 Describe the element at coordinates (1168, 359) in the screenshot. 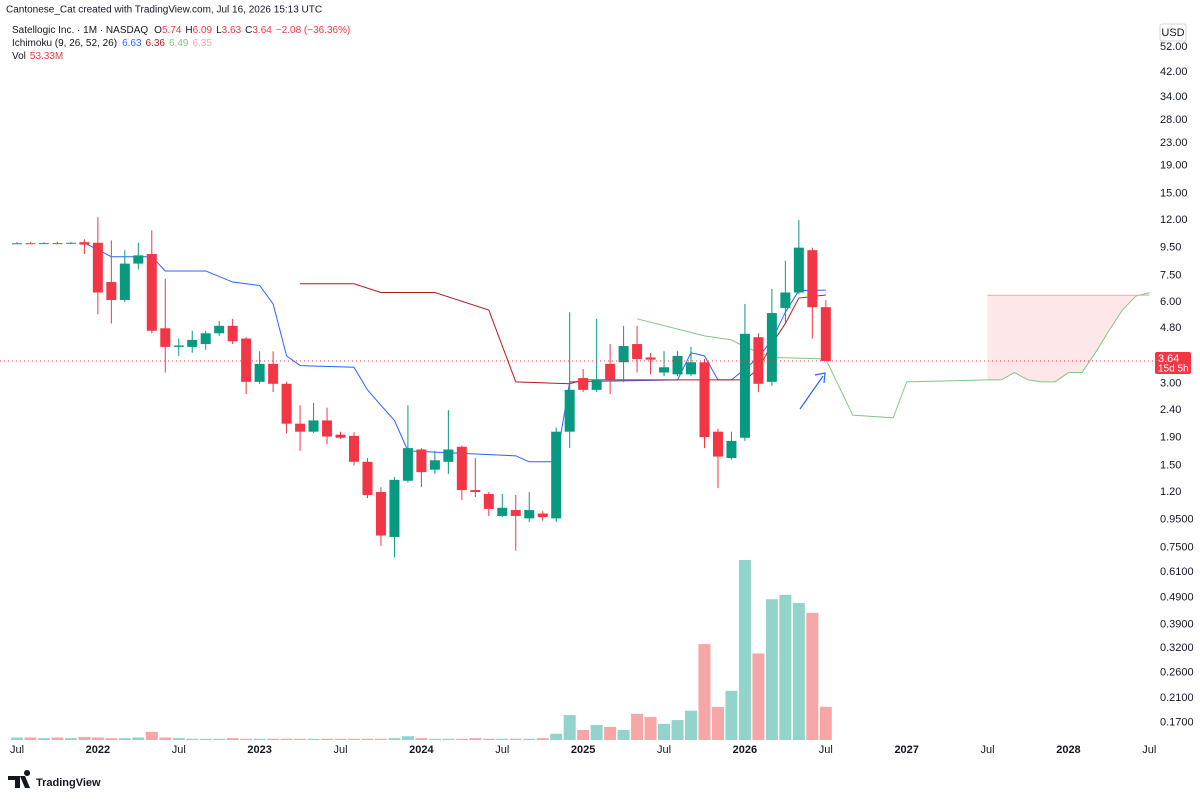

I see `price-label: 3.64` at that location.